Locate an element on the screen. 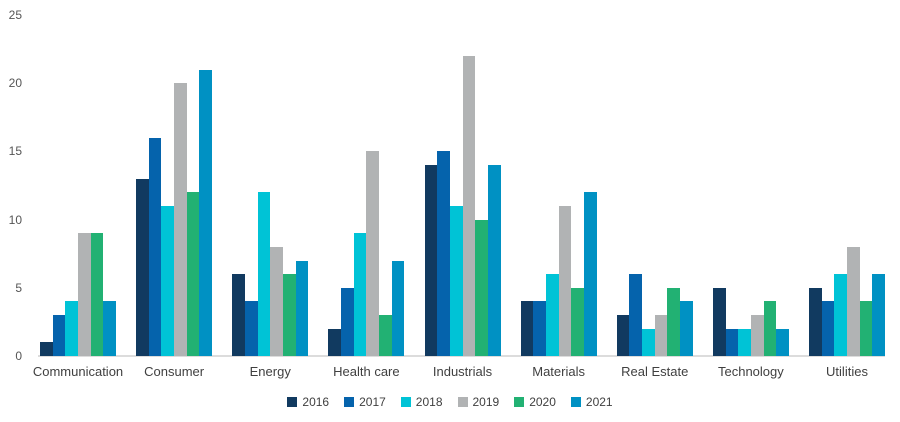 The height and width of the screenshot is (422, 900). bar-2019-energy is located at coordinates (276, 301).